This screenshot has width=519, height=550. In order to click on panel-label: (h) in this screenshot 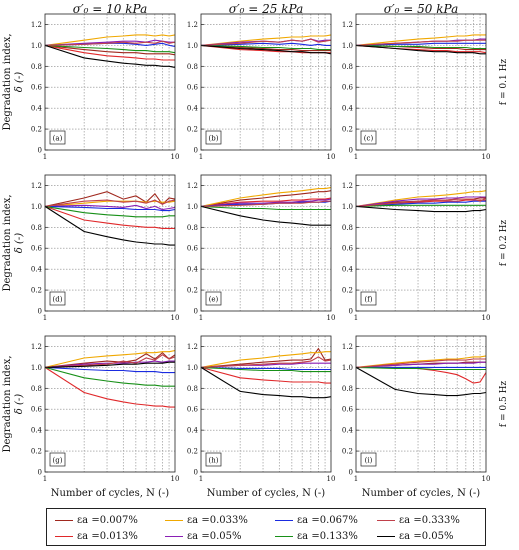, I will do `click(214, 461)`.